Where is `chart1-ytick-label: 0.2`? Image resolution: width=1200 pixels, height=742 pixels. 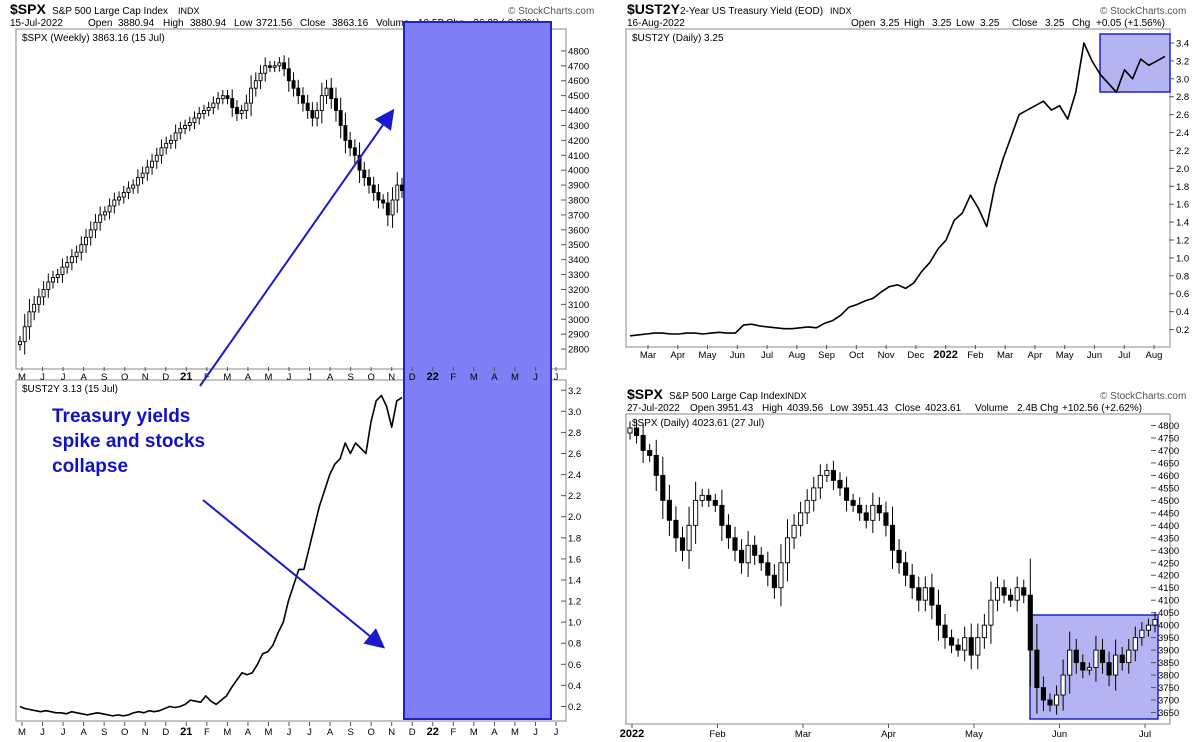
chart1-ytick-label: 0.2 is located at coordinates (574, 707).